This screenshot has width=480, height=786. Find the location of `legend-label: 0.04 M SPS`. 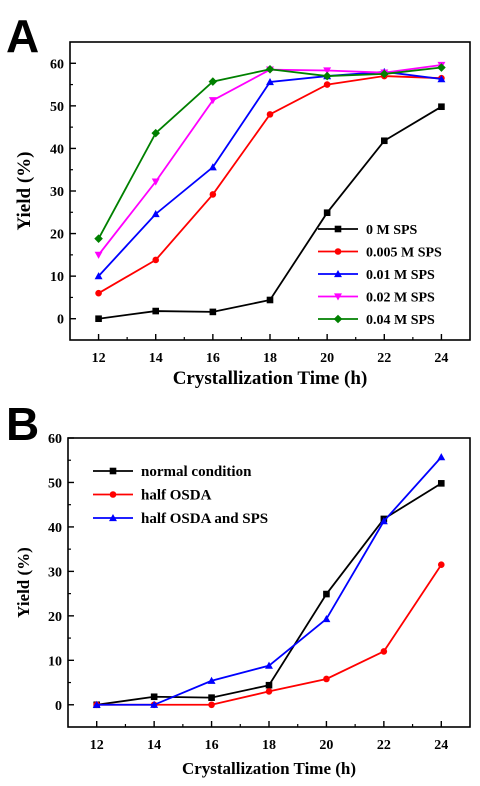

legend-label: 0.04 M SPS is located at coordinates (400, 320).